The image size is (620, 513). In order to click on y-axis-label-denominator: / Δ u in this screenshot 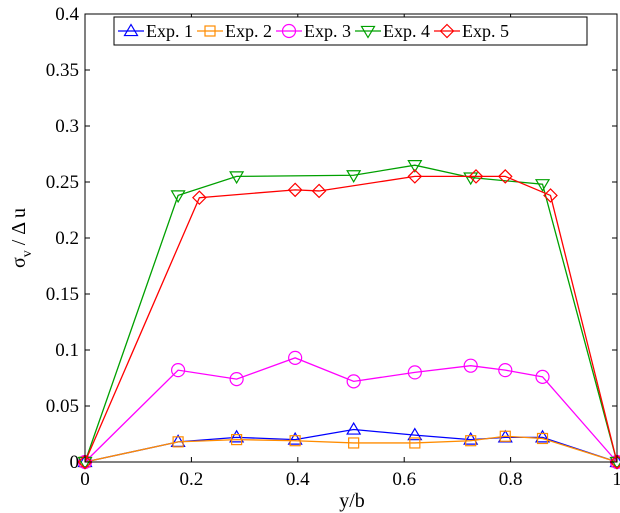, I will do `click(19, 229)`.